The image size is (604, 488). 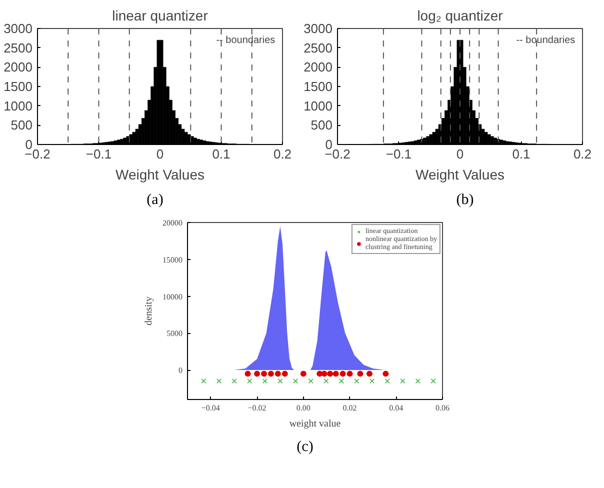 What do you see at coordinates (443, 408) in the screenshot?
I see `x-tick-label: 0.06` at bounding box center [443, 408].